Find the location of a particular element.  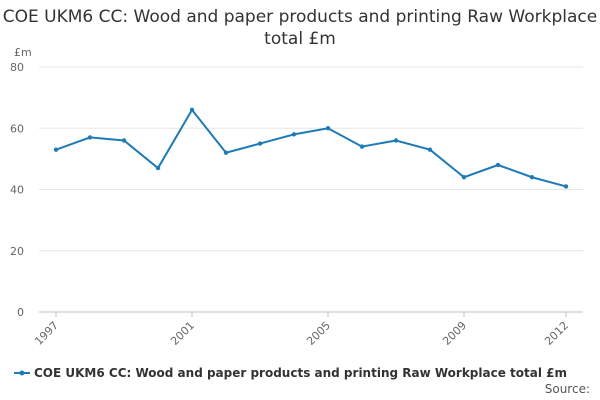

y-tick-label: 80 is located at coordinates (17, 67).